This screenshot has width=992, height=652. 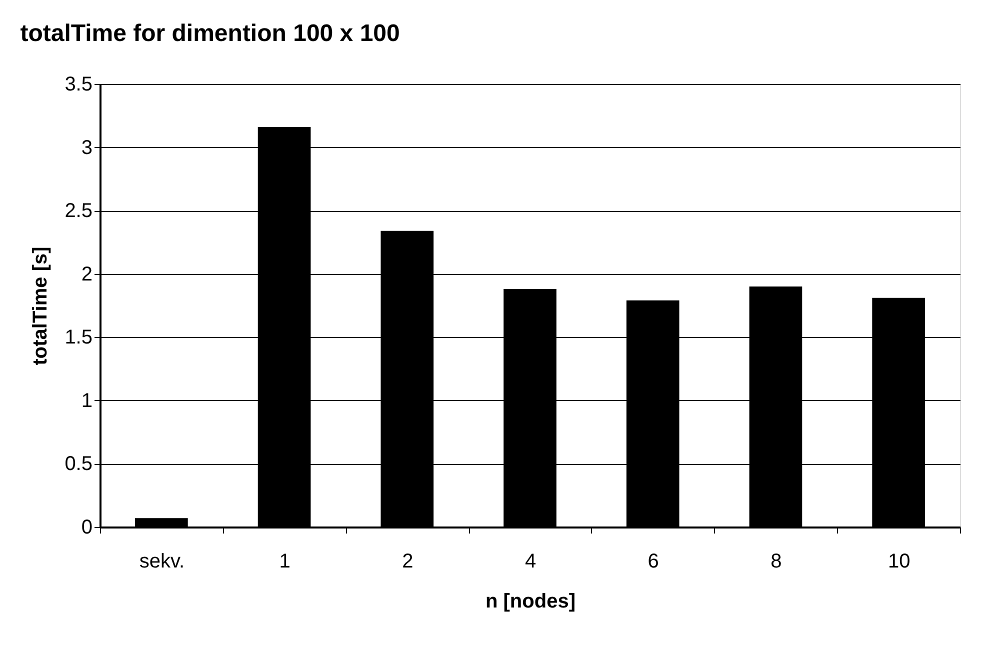 I want to click on x-tick-label: 2, so click(x=408, y=561).